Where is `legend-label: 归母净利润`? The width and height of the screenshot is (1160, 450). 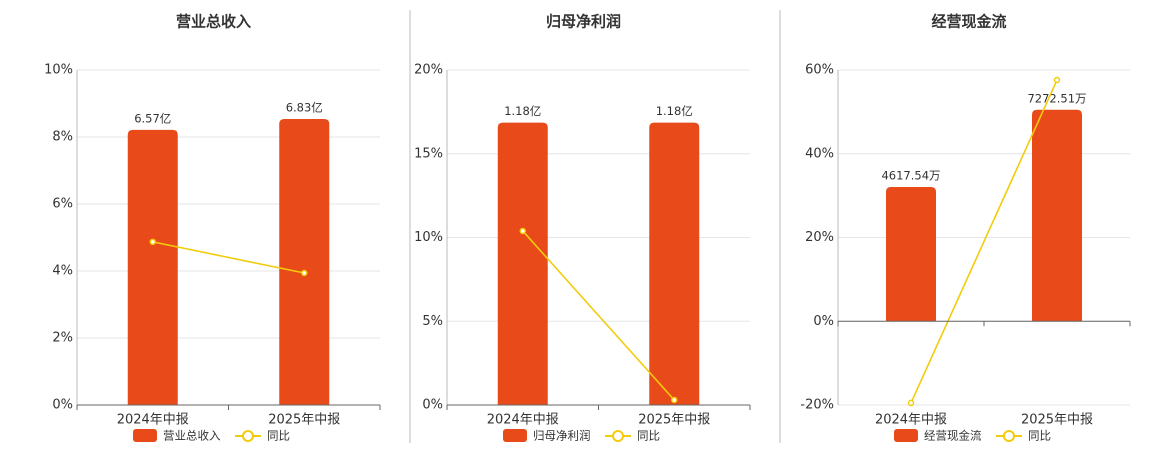 legend-label: 归母净利润 is located at coordinates (562, 436).